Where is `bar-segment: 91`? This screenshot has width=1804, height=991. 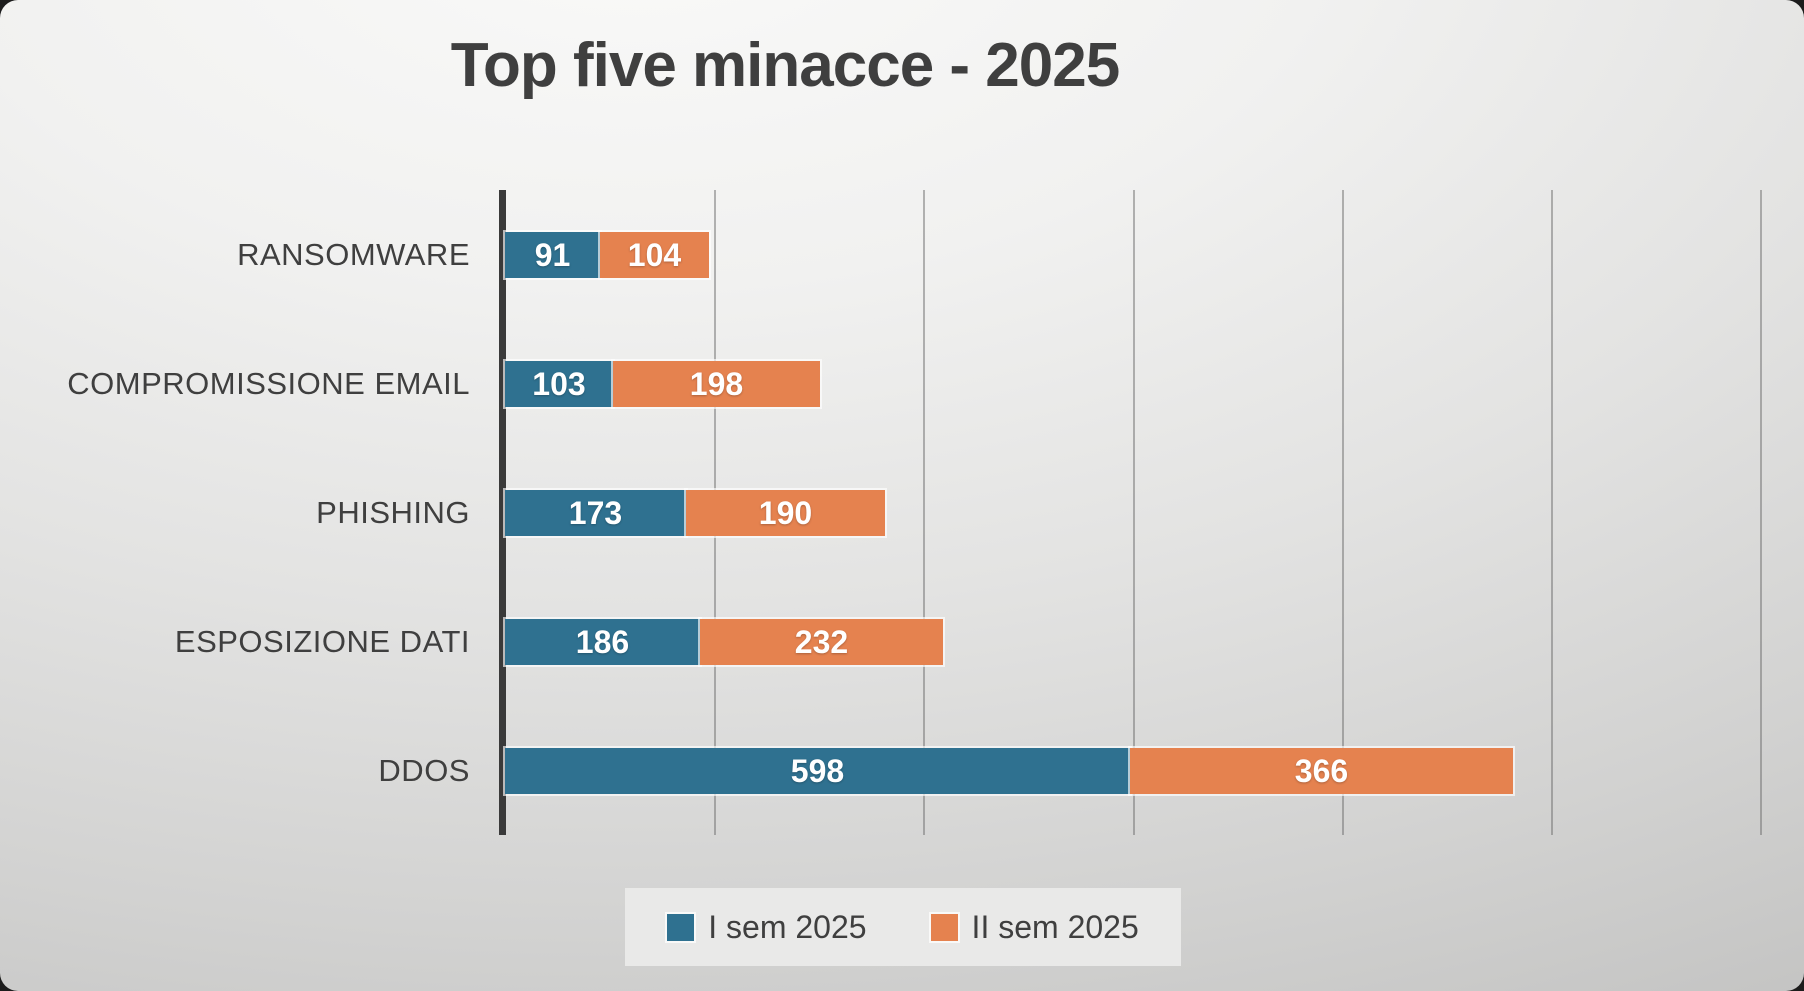
bar-segment: 91 is located at coordinates (552, 255).